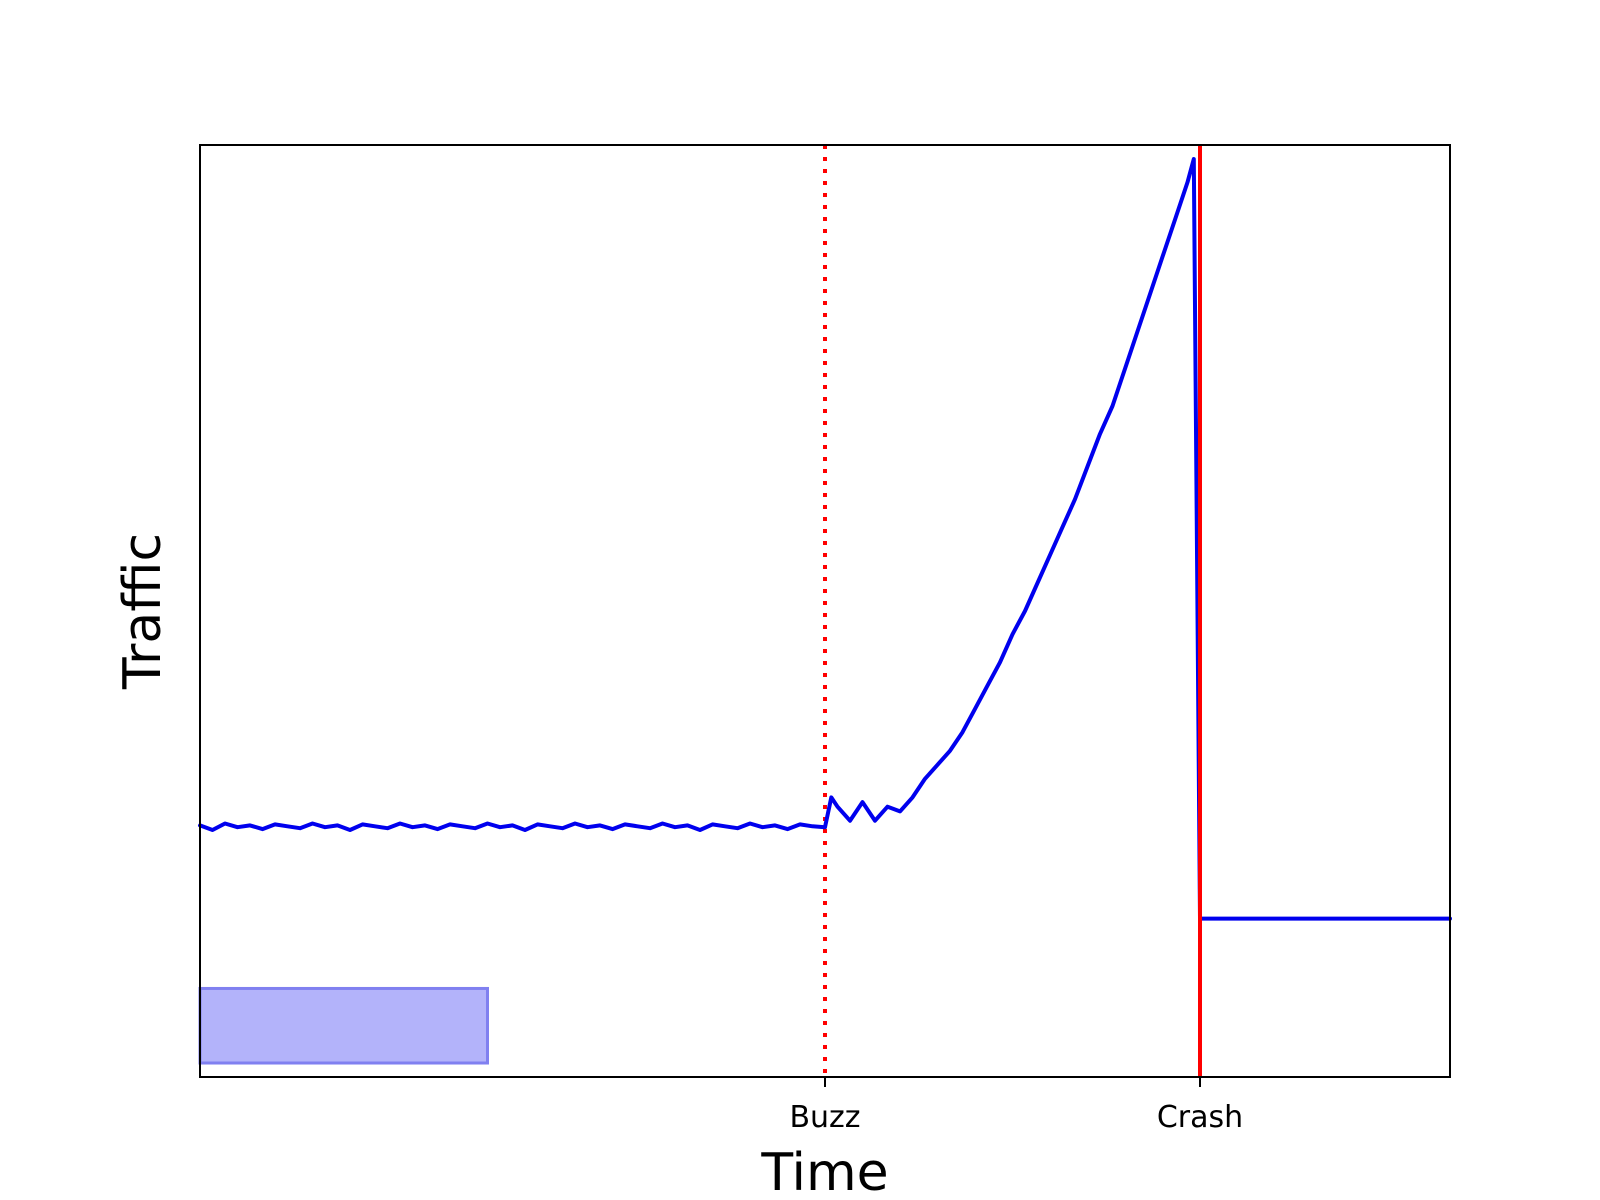 The width and height of the screenshot is (1600, 1200). What do you see at coordinates (343, 1025) in the screenshot?
I see `highlight-patch` at bounding box center [343, 1025].